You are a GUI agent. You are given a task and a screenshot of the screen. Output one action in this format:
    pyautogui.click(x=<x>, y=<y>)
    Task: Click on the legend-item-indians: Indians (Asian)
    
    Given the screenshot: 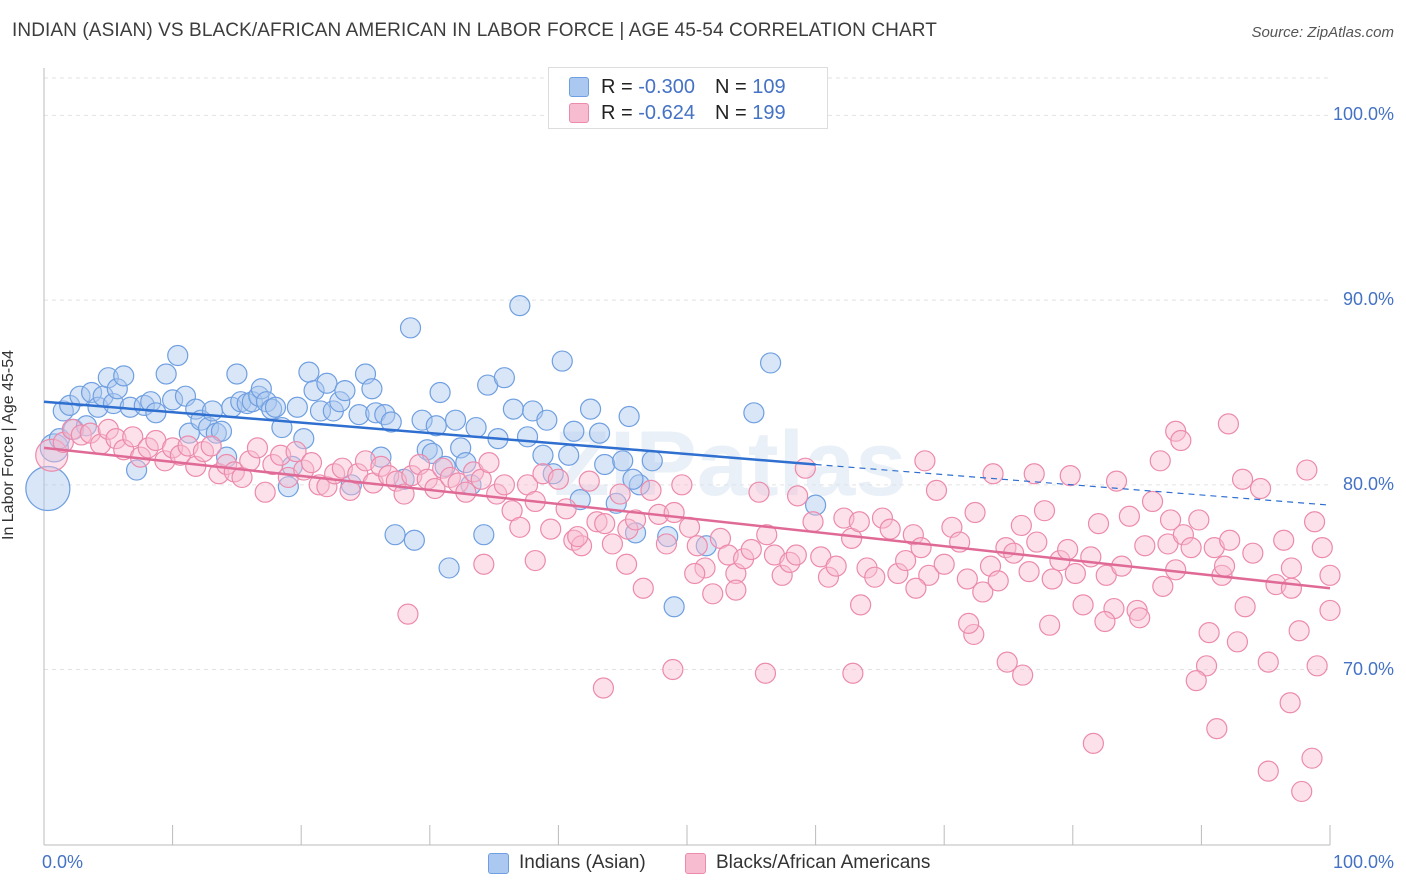 What is the action you would take?
    pyautogui.click(x=567, y=863)
    